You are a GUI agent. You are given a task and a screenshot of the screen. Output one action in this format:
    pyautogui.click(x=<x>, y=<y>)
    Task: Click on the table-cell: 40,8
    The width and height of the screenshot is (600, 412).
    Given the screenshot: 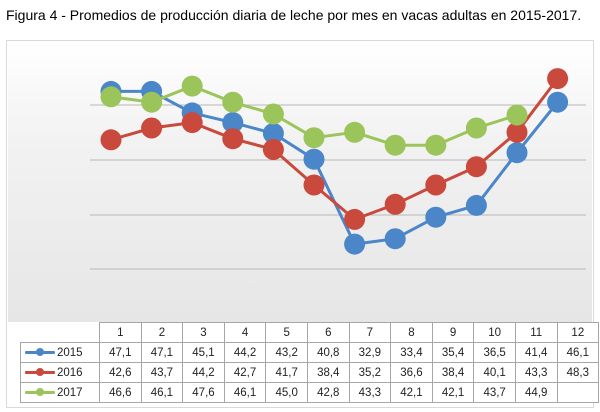 What is the action you would take?
    pyautogui.click(x=328, y=352)
    